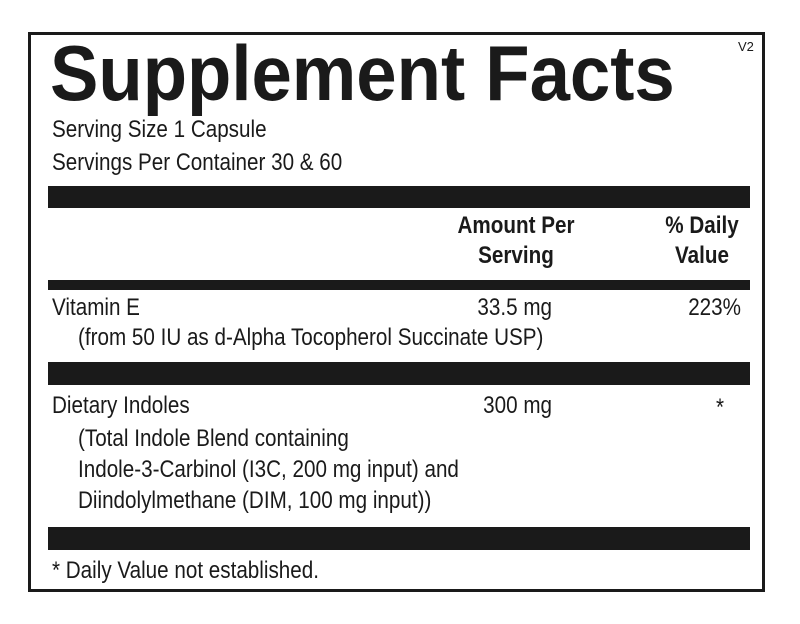  I want to click on nutrient-name: Vitamin E, so click(96, 307).